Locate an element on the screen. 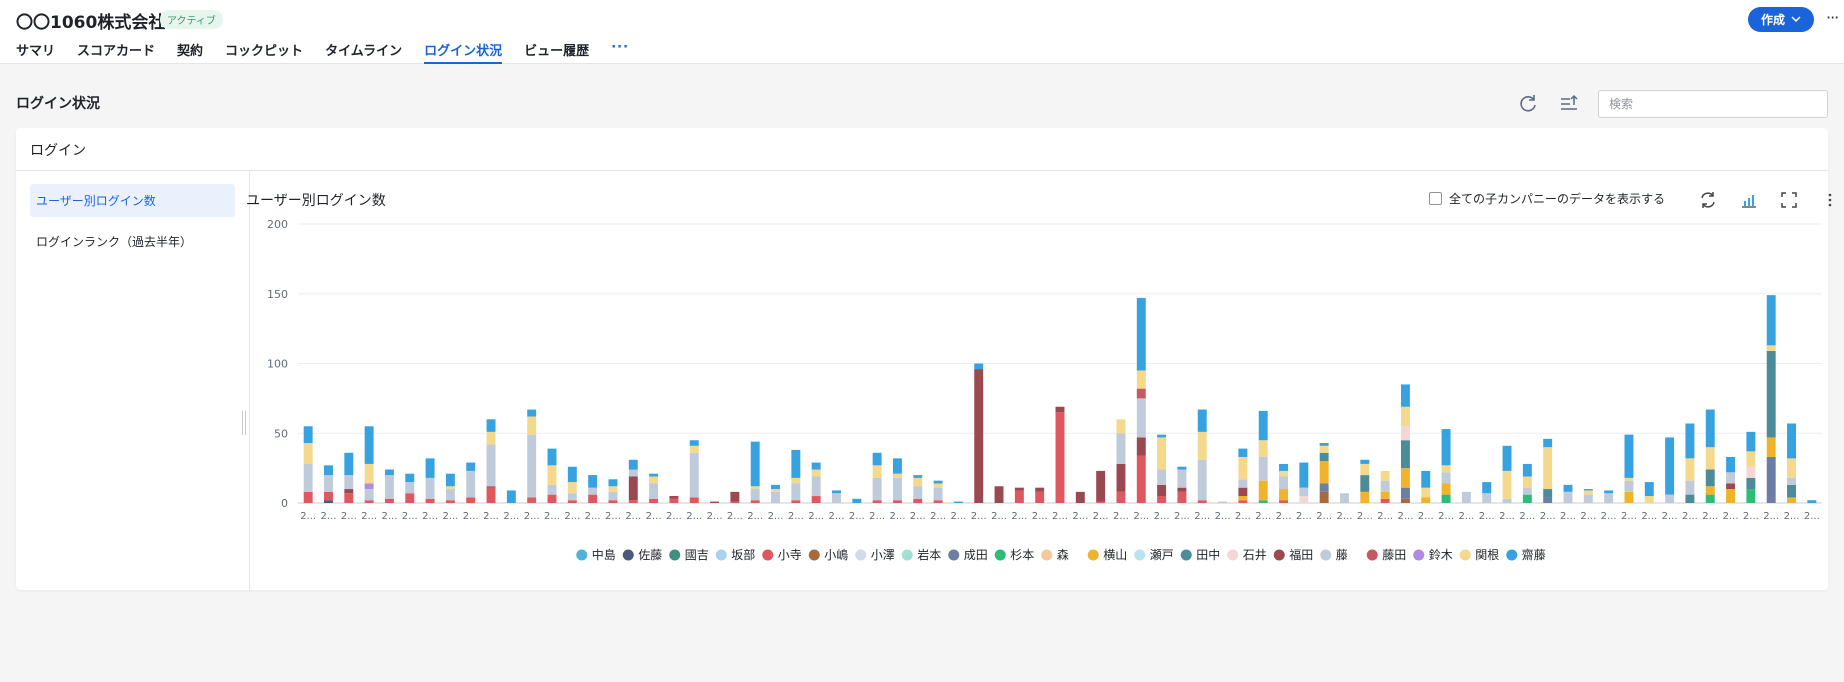 Image resolution: width=1844 pixels, height=682 pixels. legend-label: 鈴木 is located at coordinates (1441, 554).